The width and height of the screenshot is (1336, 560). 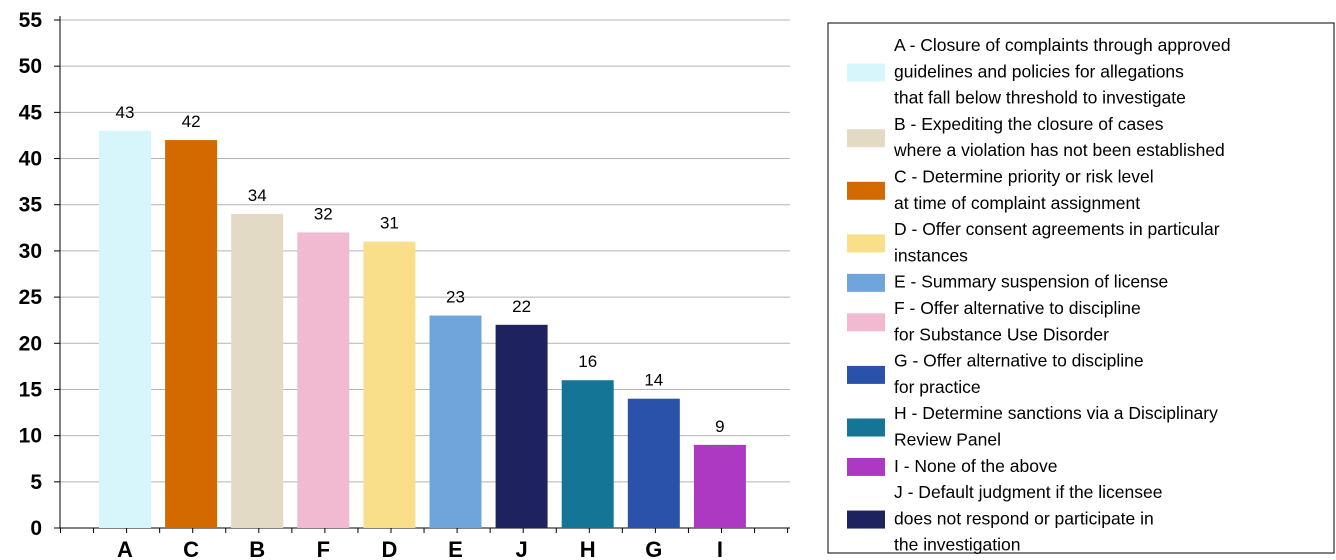 What do you see at coordinates (30, 343) in the screenshot?
I see `y-tick-label: 20` at bounding box center [30, 343].